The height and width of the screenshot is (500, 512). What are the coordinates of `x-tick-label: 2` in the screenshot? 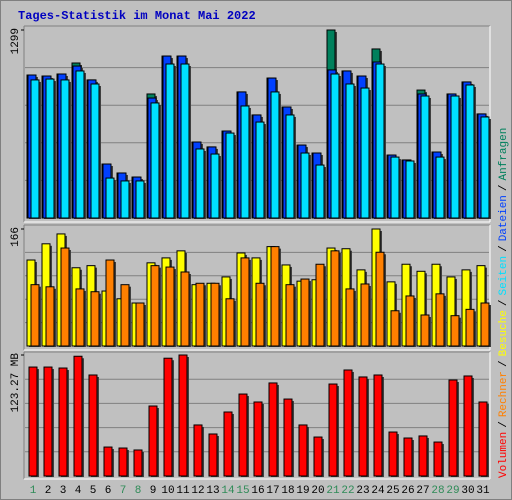 It's located at (48, 491).